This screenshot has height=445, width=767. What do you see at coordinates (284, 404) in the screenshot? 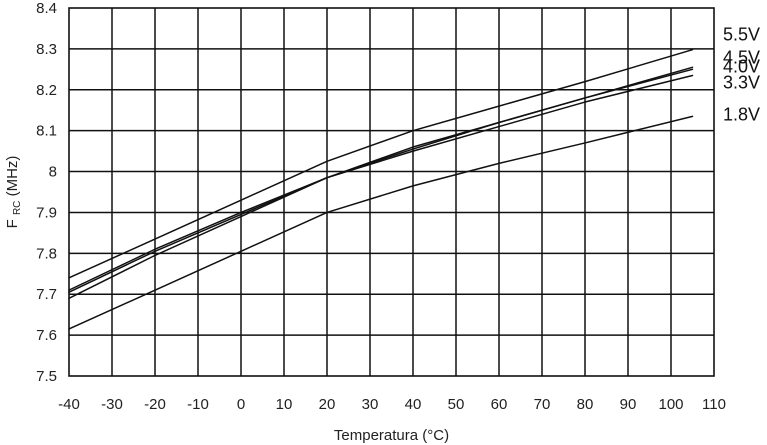
I see `x-tick-label: 10` at bounding box center [284, 404].